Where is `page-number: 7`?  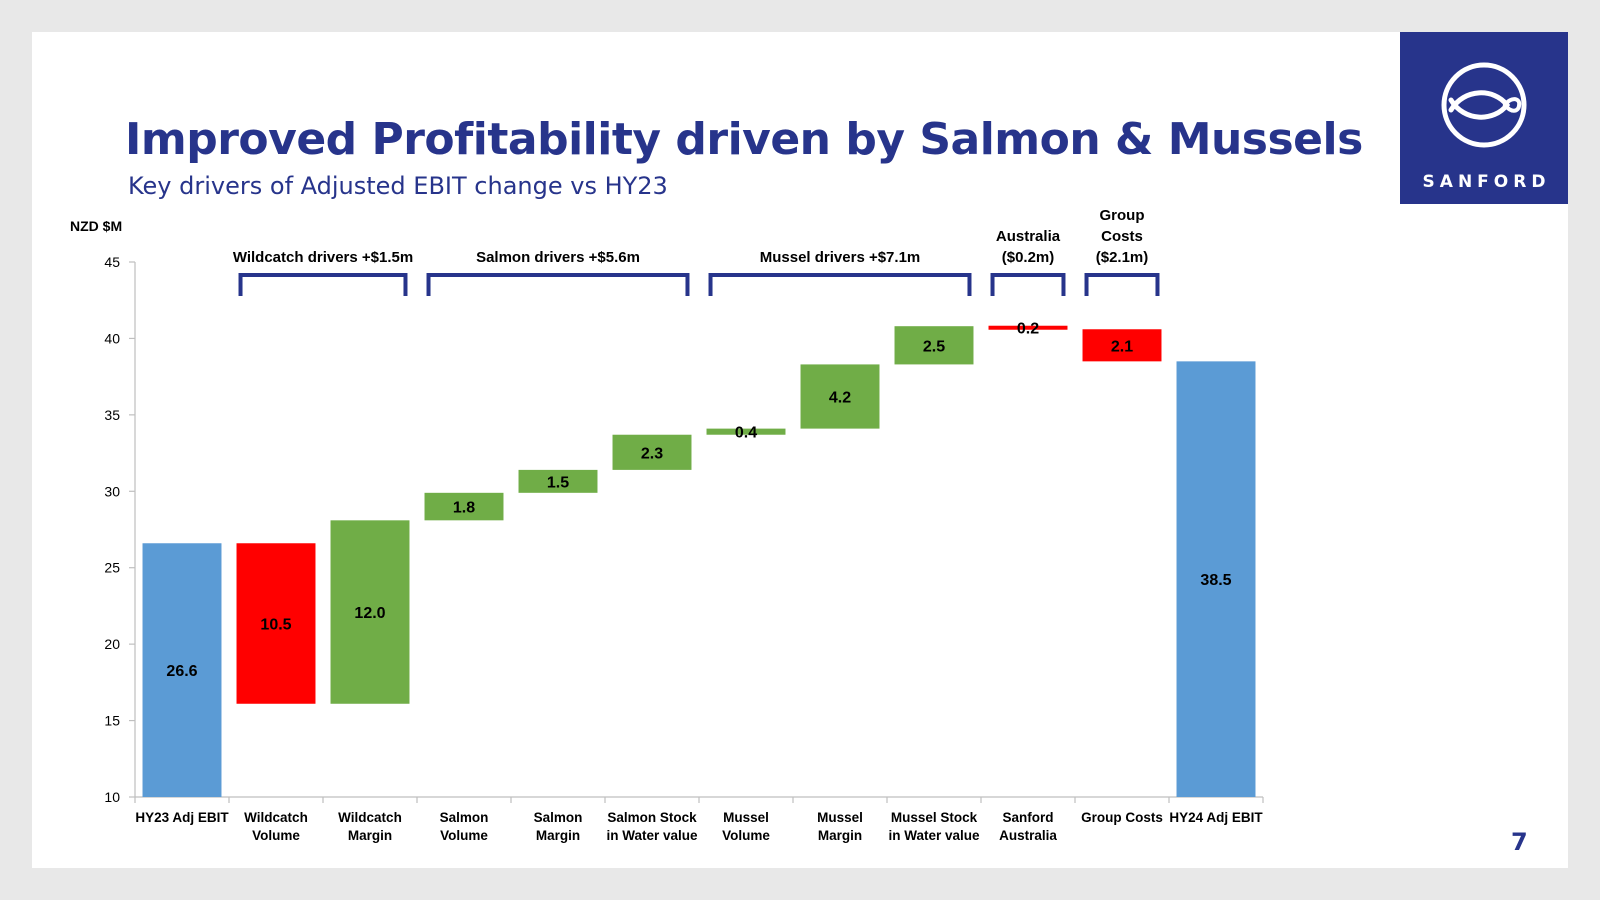 page-number: 7 is located at coordinates (1519, 842).